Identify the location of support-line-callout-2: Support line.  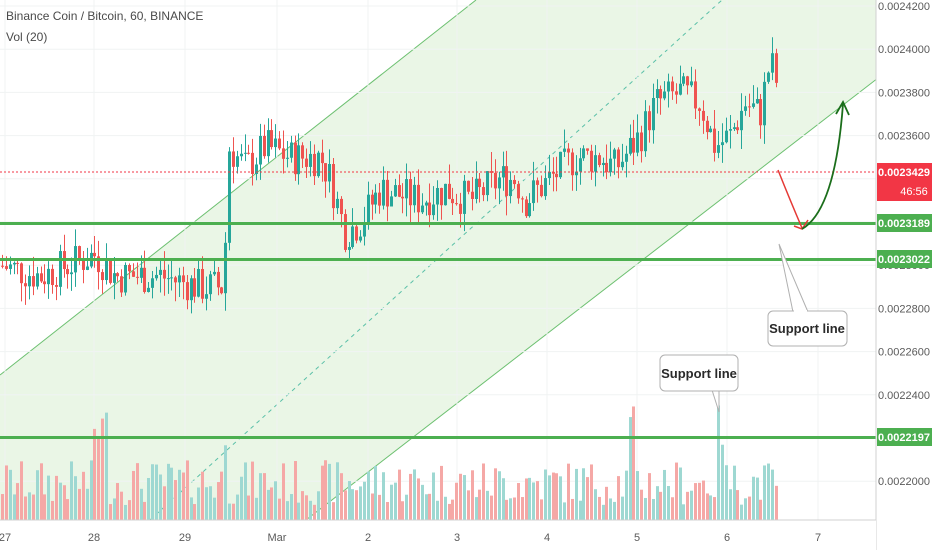
(807, 295).